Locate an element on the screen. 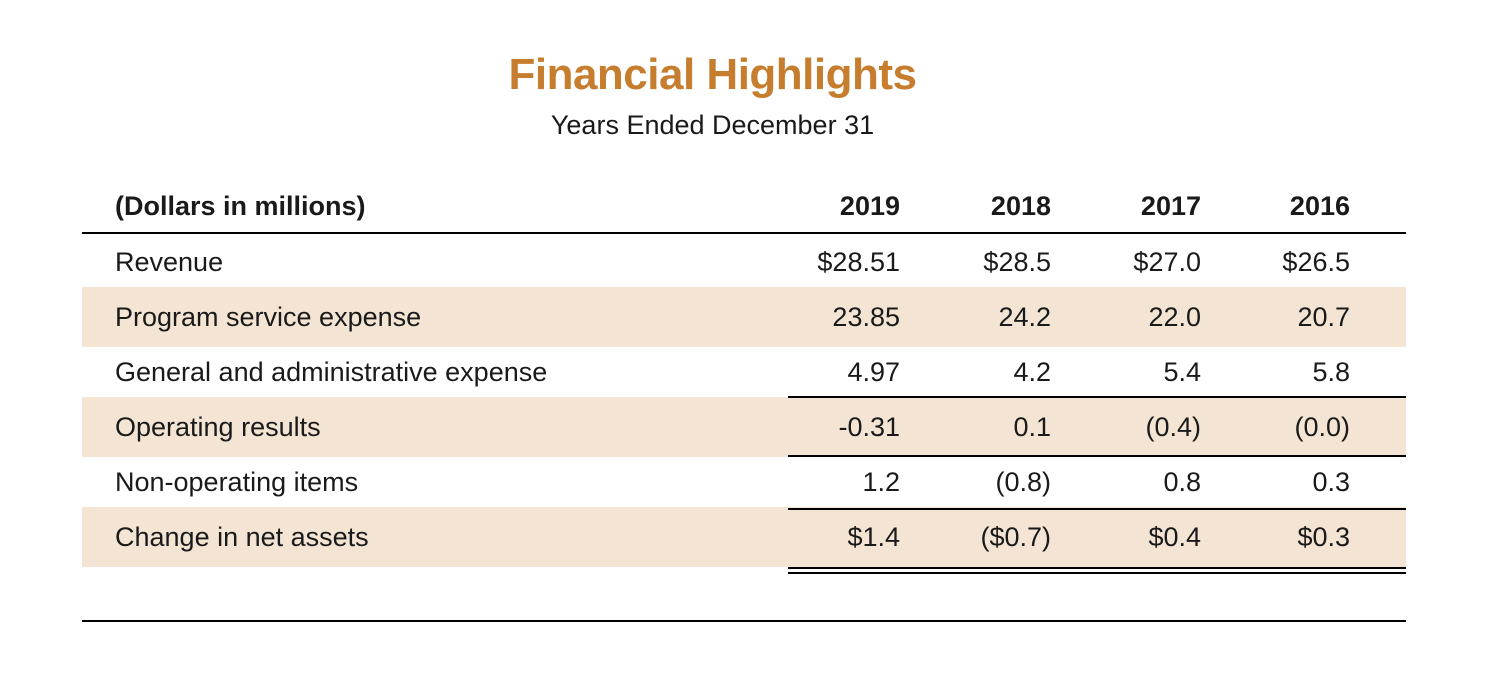  row-label: Non-operating items is located at coordinates (237, 482).